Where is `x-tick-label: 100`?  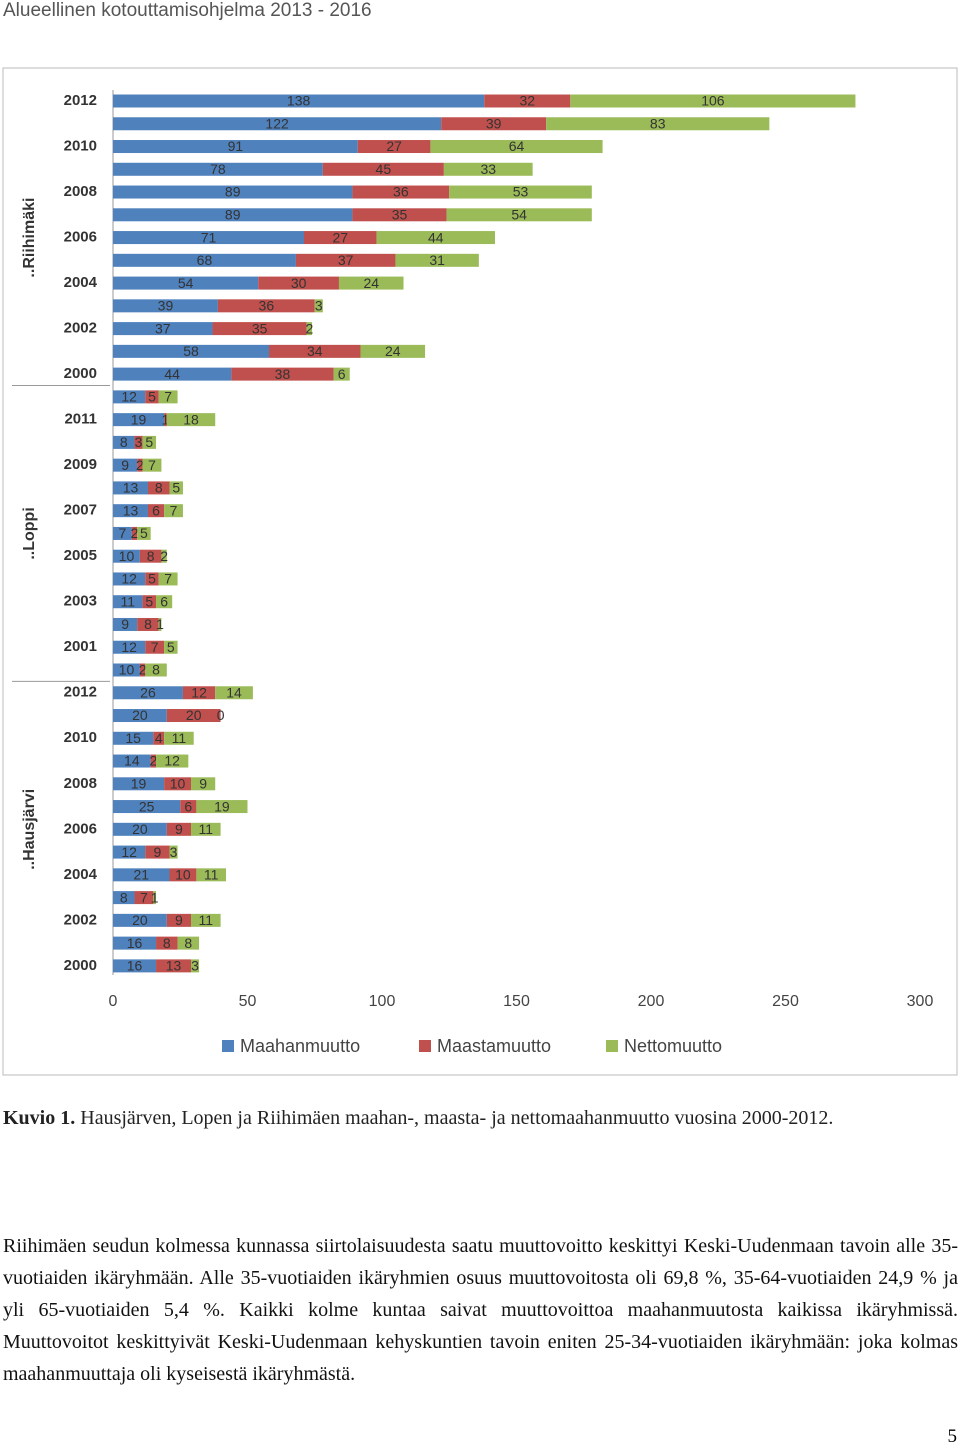 x-tick-label: 100 is located at coordinates (382, 1001).